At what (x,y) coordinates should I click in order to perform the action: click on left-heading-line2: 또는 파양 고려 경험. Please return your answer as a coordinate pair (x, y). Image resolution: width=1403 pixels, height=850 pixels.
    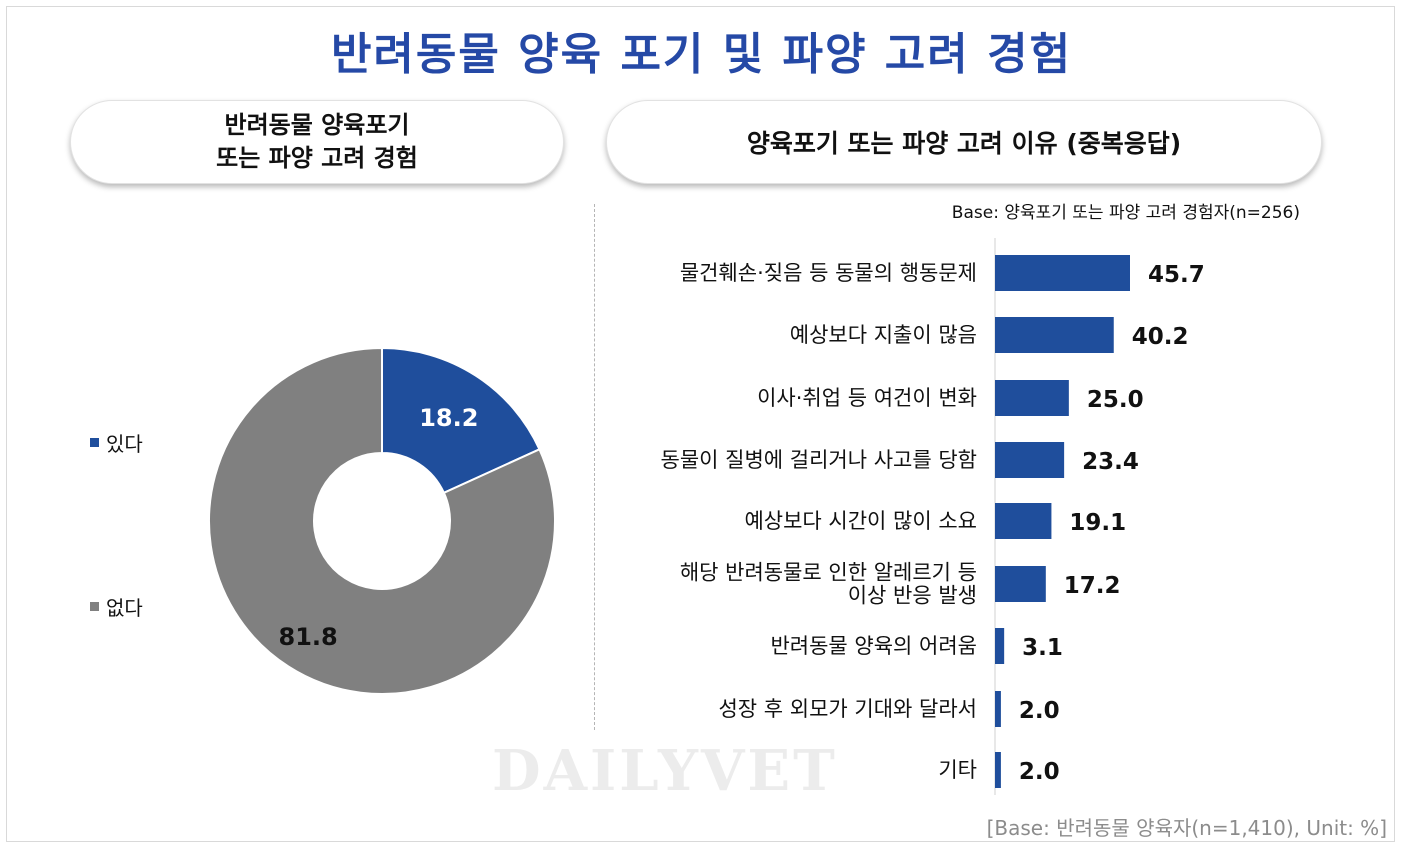
    Looking at the image, I should click on (317, 158).